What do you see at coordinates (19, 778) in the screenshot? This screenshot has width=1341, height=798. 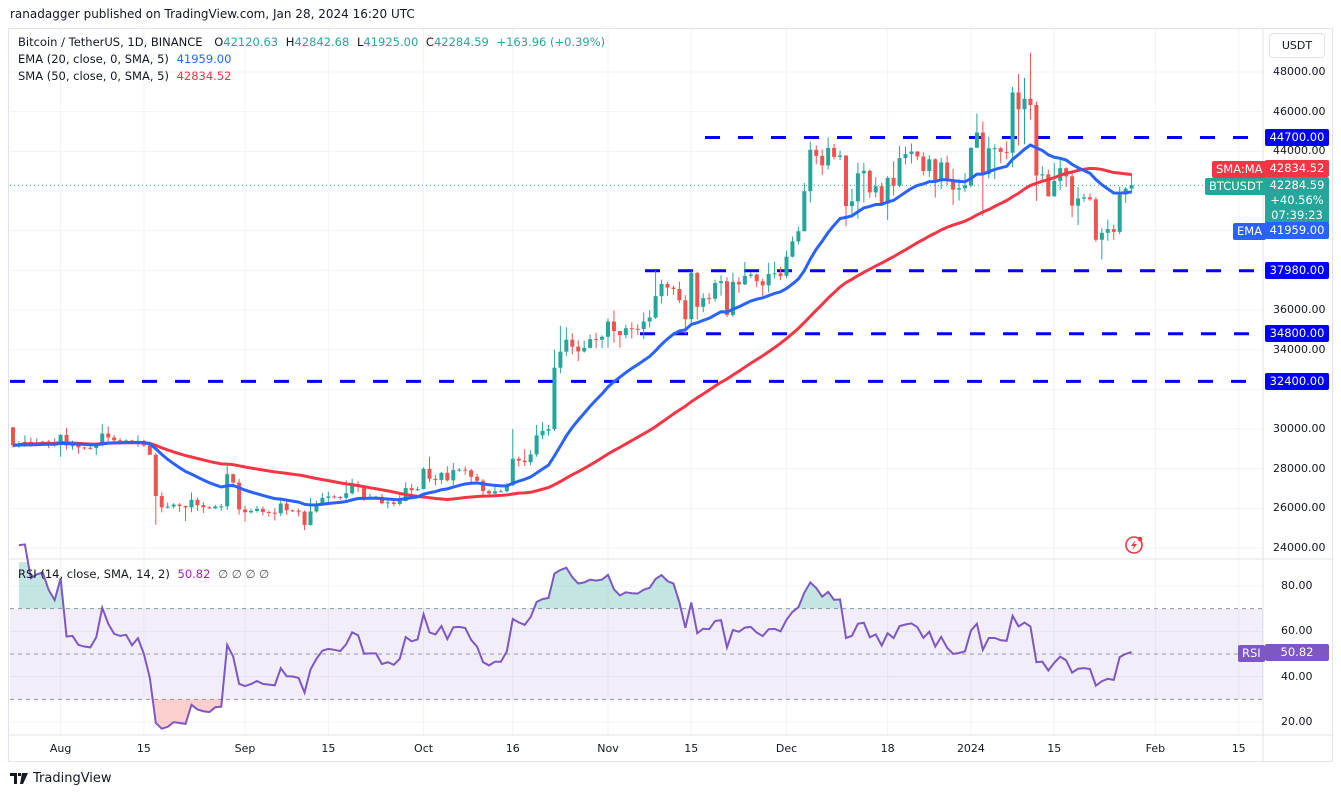 I see `tradingview-logo-icon` at bounding box center [19, 778].